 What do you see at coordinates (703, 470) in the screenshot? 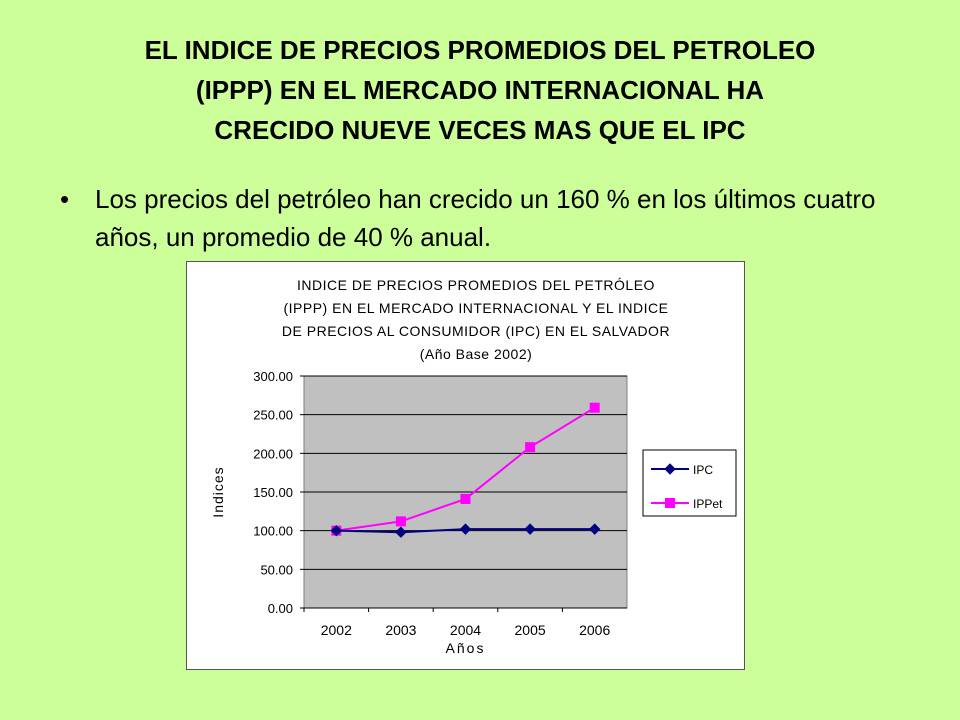
I see `legend-label: IPC` at bounding box center [703, 470].